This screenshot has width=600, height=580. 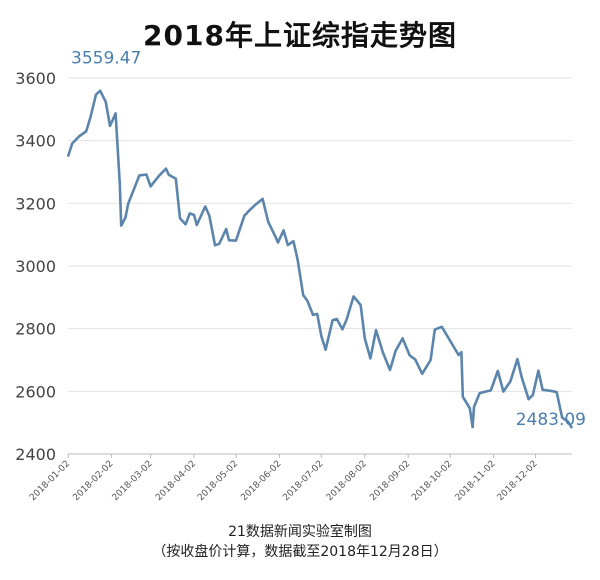 What do you see at coordinates (106, 59) in the screenshot?
I see `max-value-annotation: 3559.47` at bounding box center [106, 59].